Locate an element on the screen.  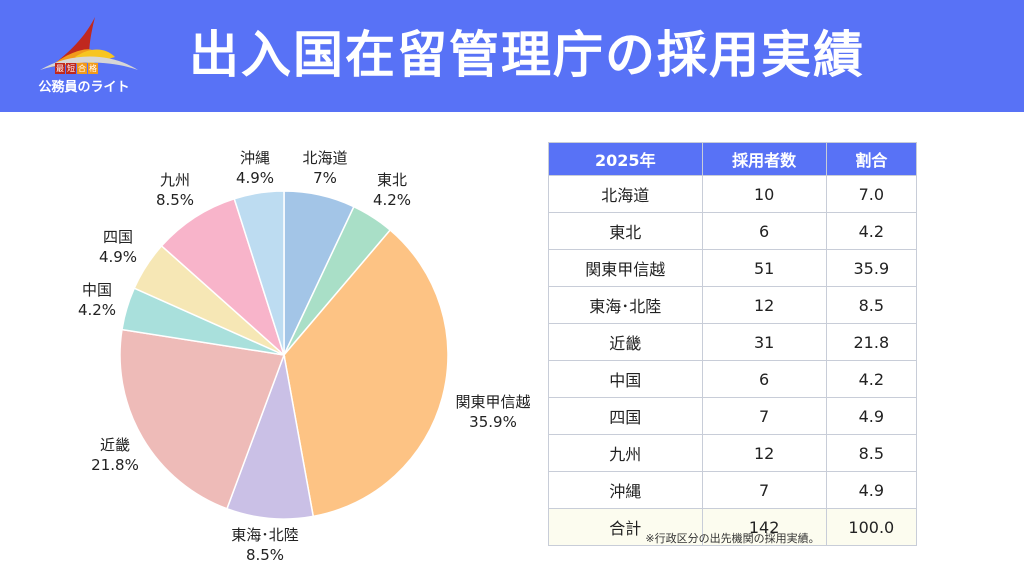
table-row: 九州 12 8.5 is located at coordinates (733, 453).